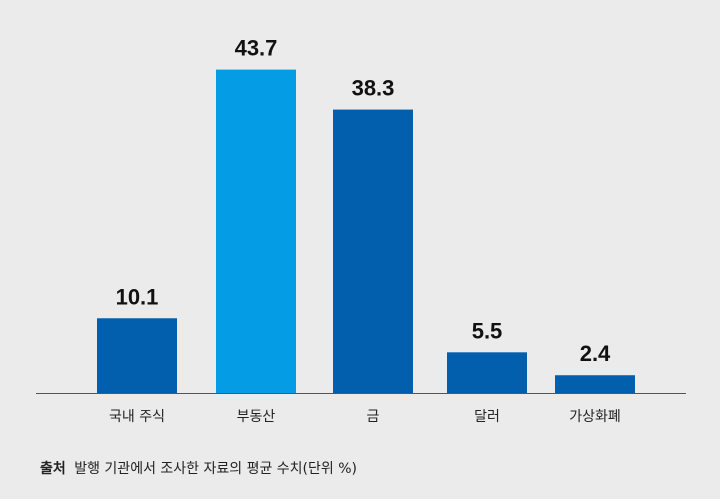 The width and height of the screenshot is (720, 499). I want to click on x-tick-label-5: 가상화폐, so click(595, 417).